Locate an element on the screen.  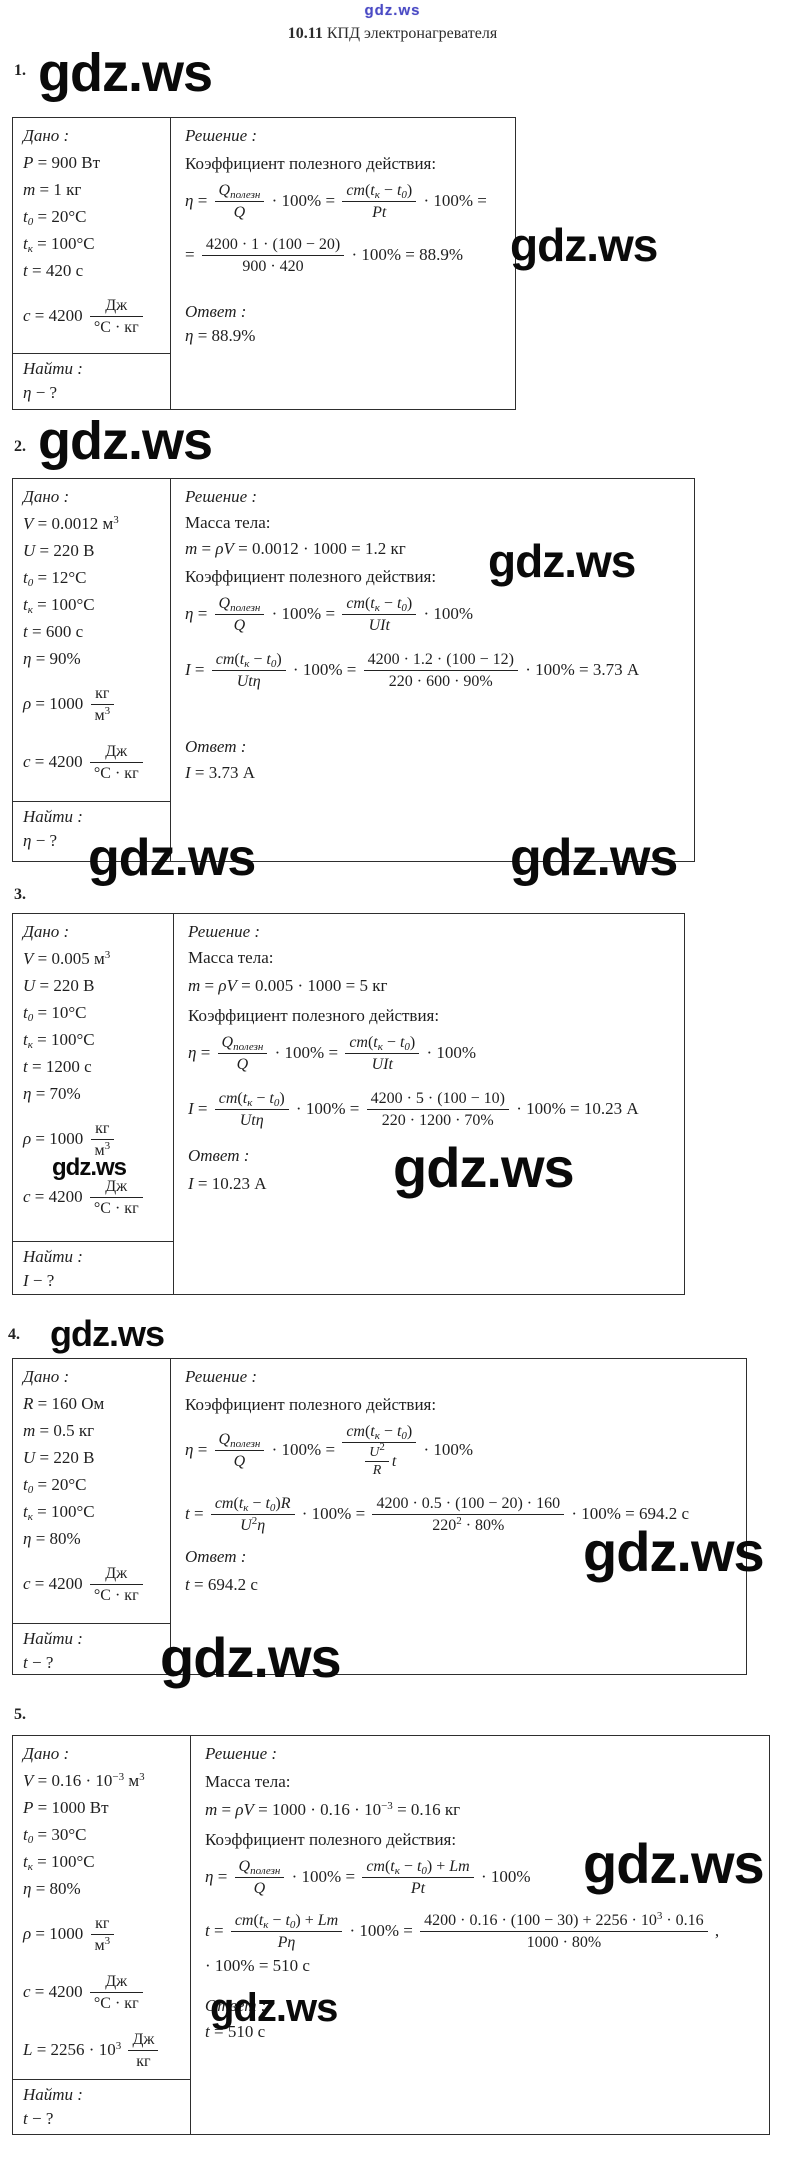
given-row: R = 160 Ом is located at coordinates (64, 1403).